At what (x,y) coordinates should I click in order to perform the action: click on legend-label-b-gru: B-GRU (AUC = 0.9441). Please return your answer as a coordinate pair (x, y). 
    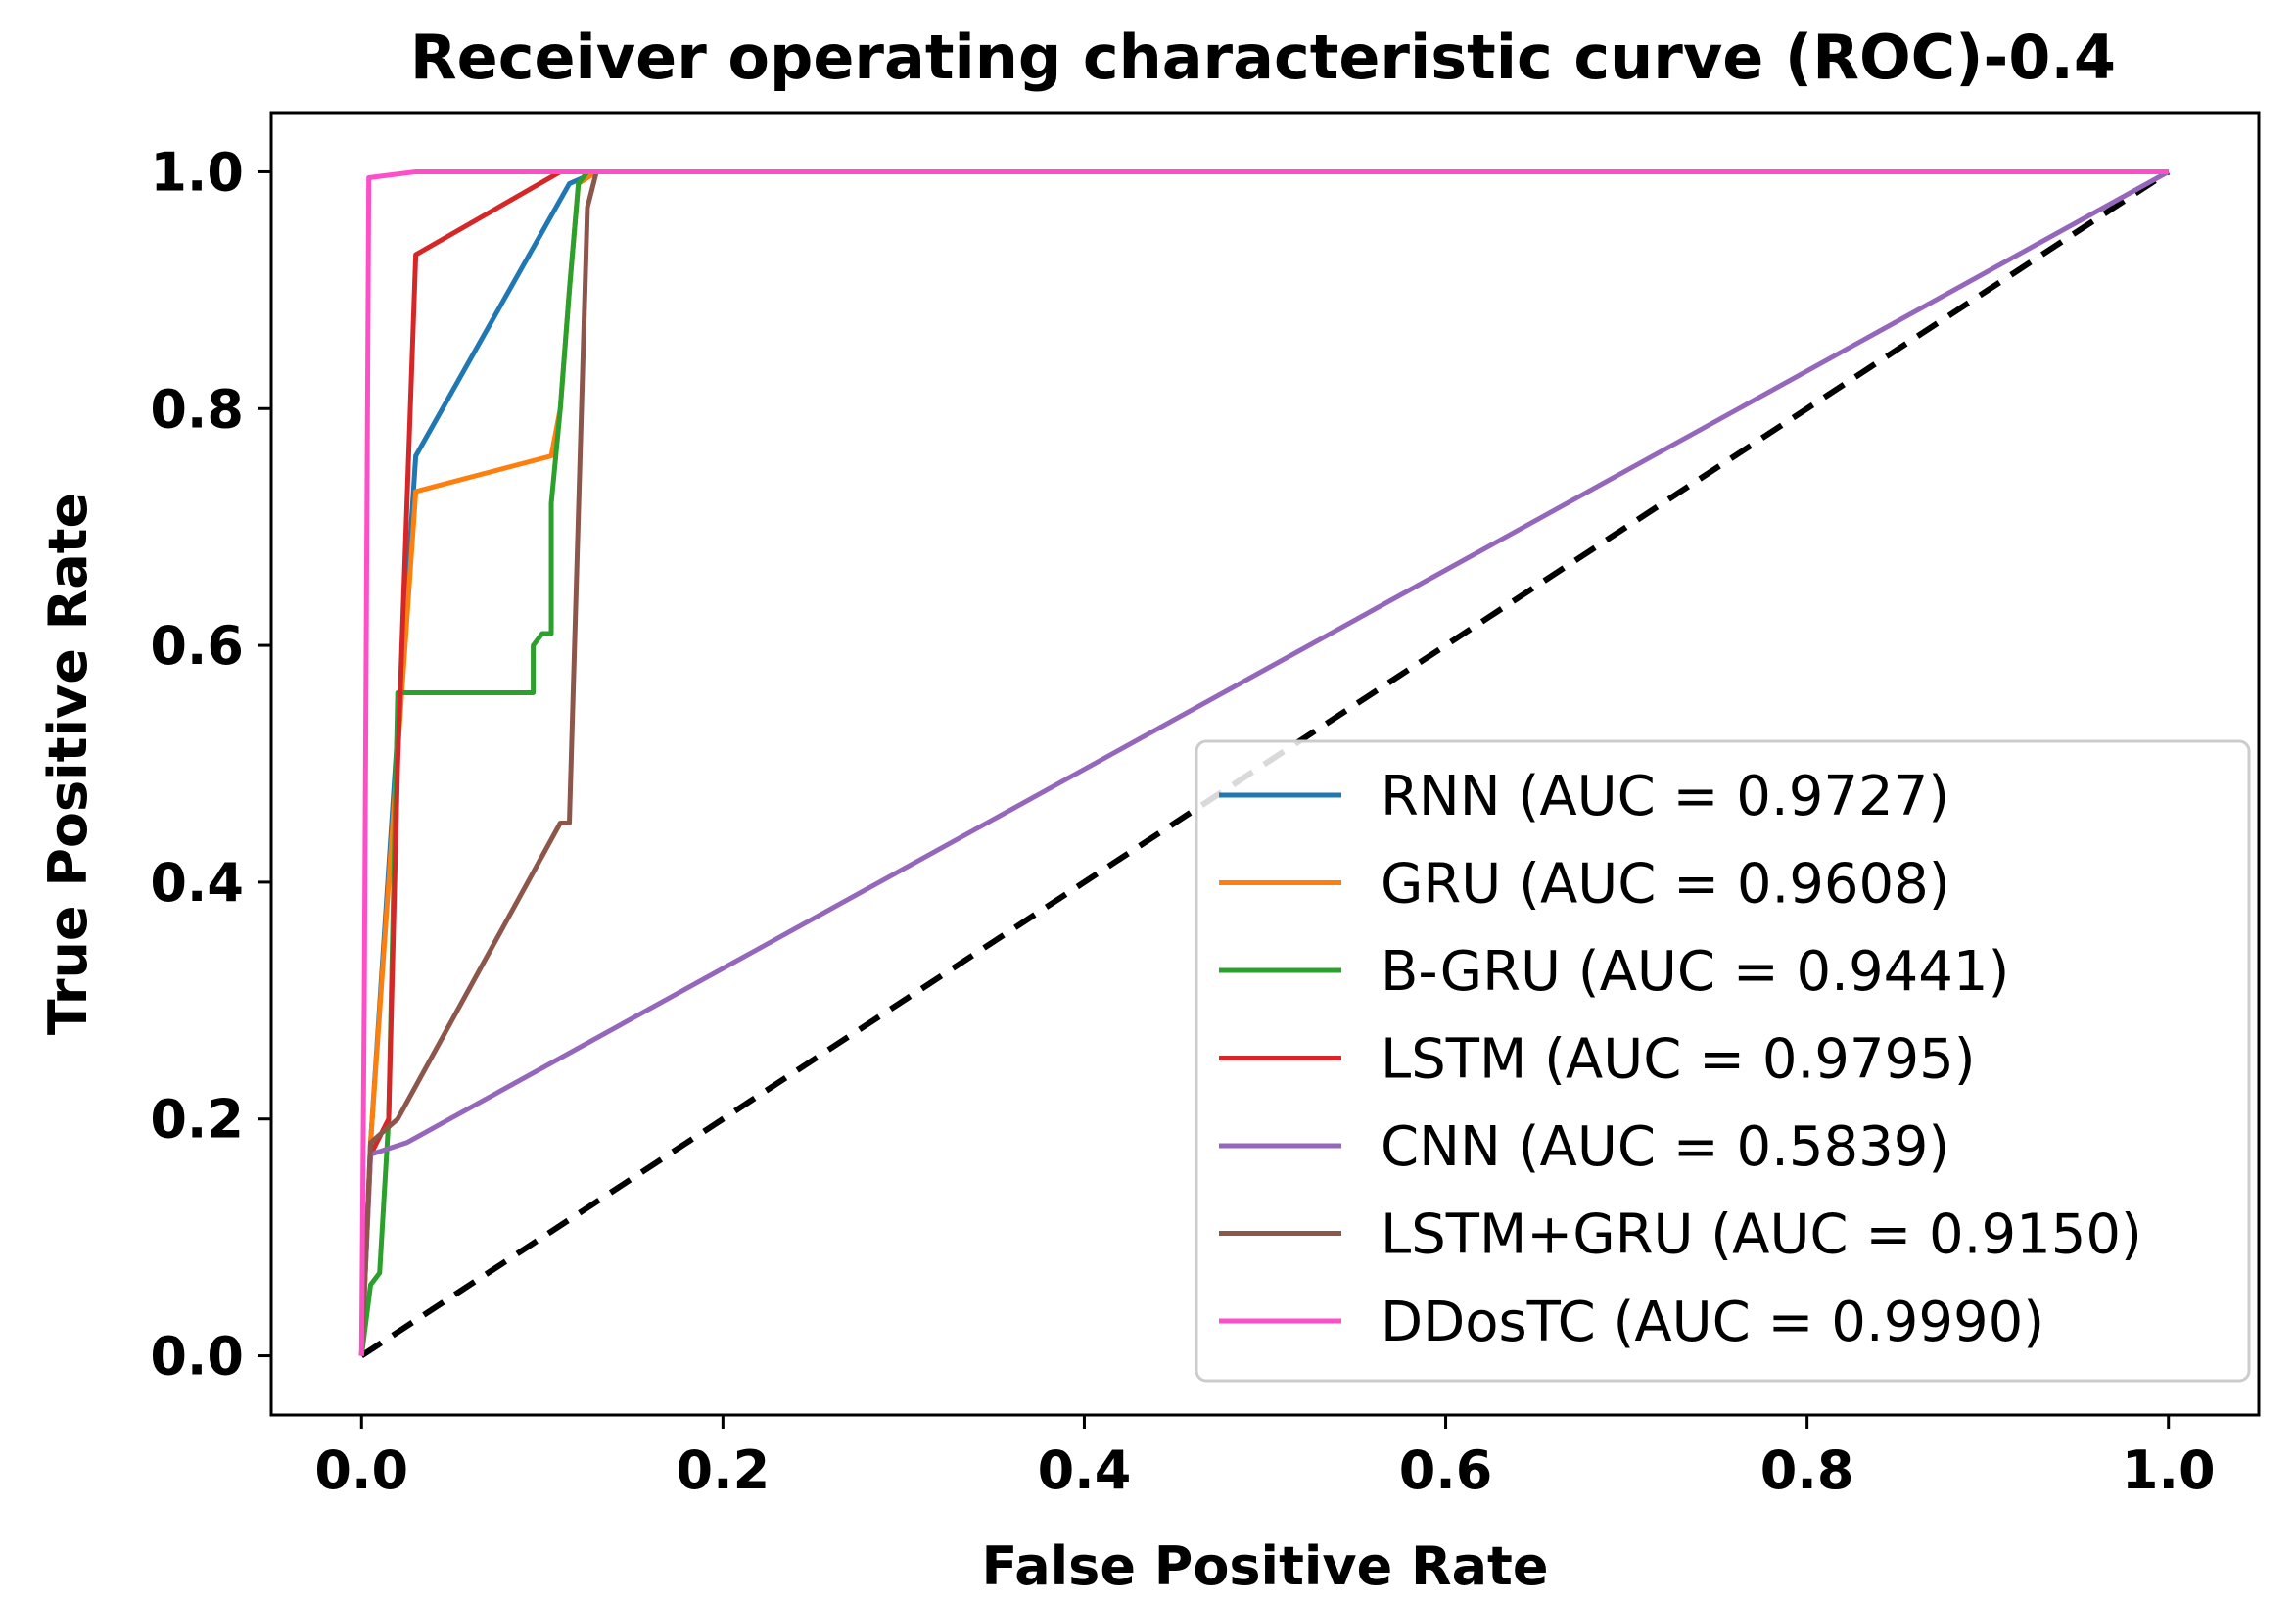
    Looking at the image, I should click on (1695, 972).